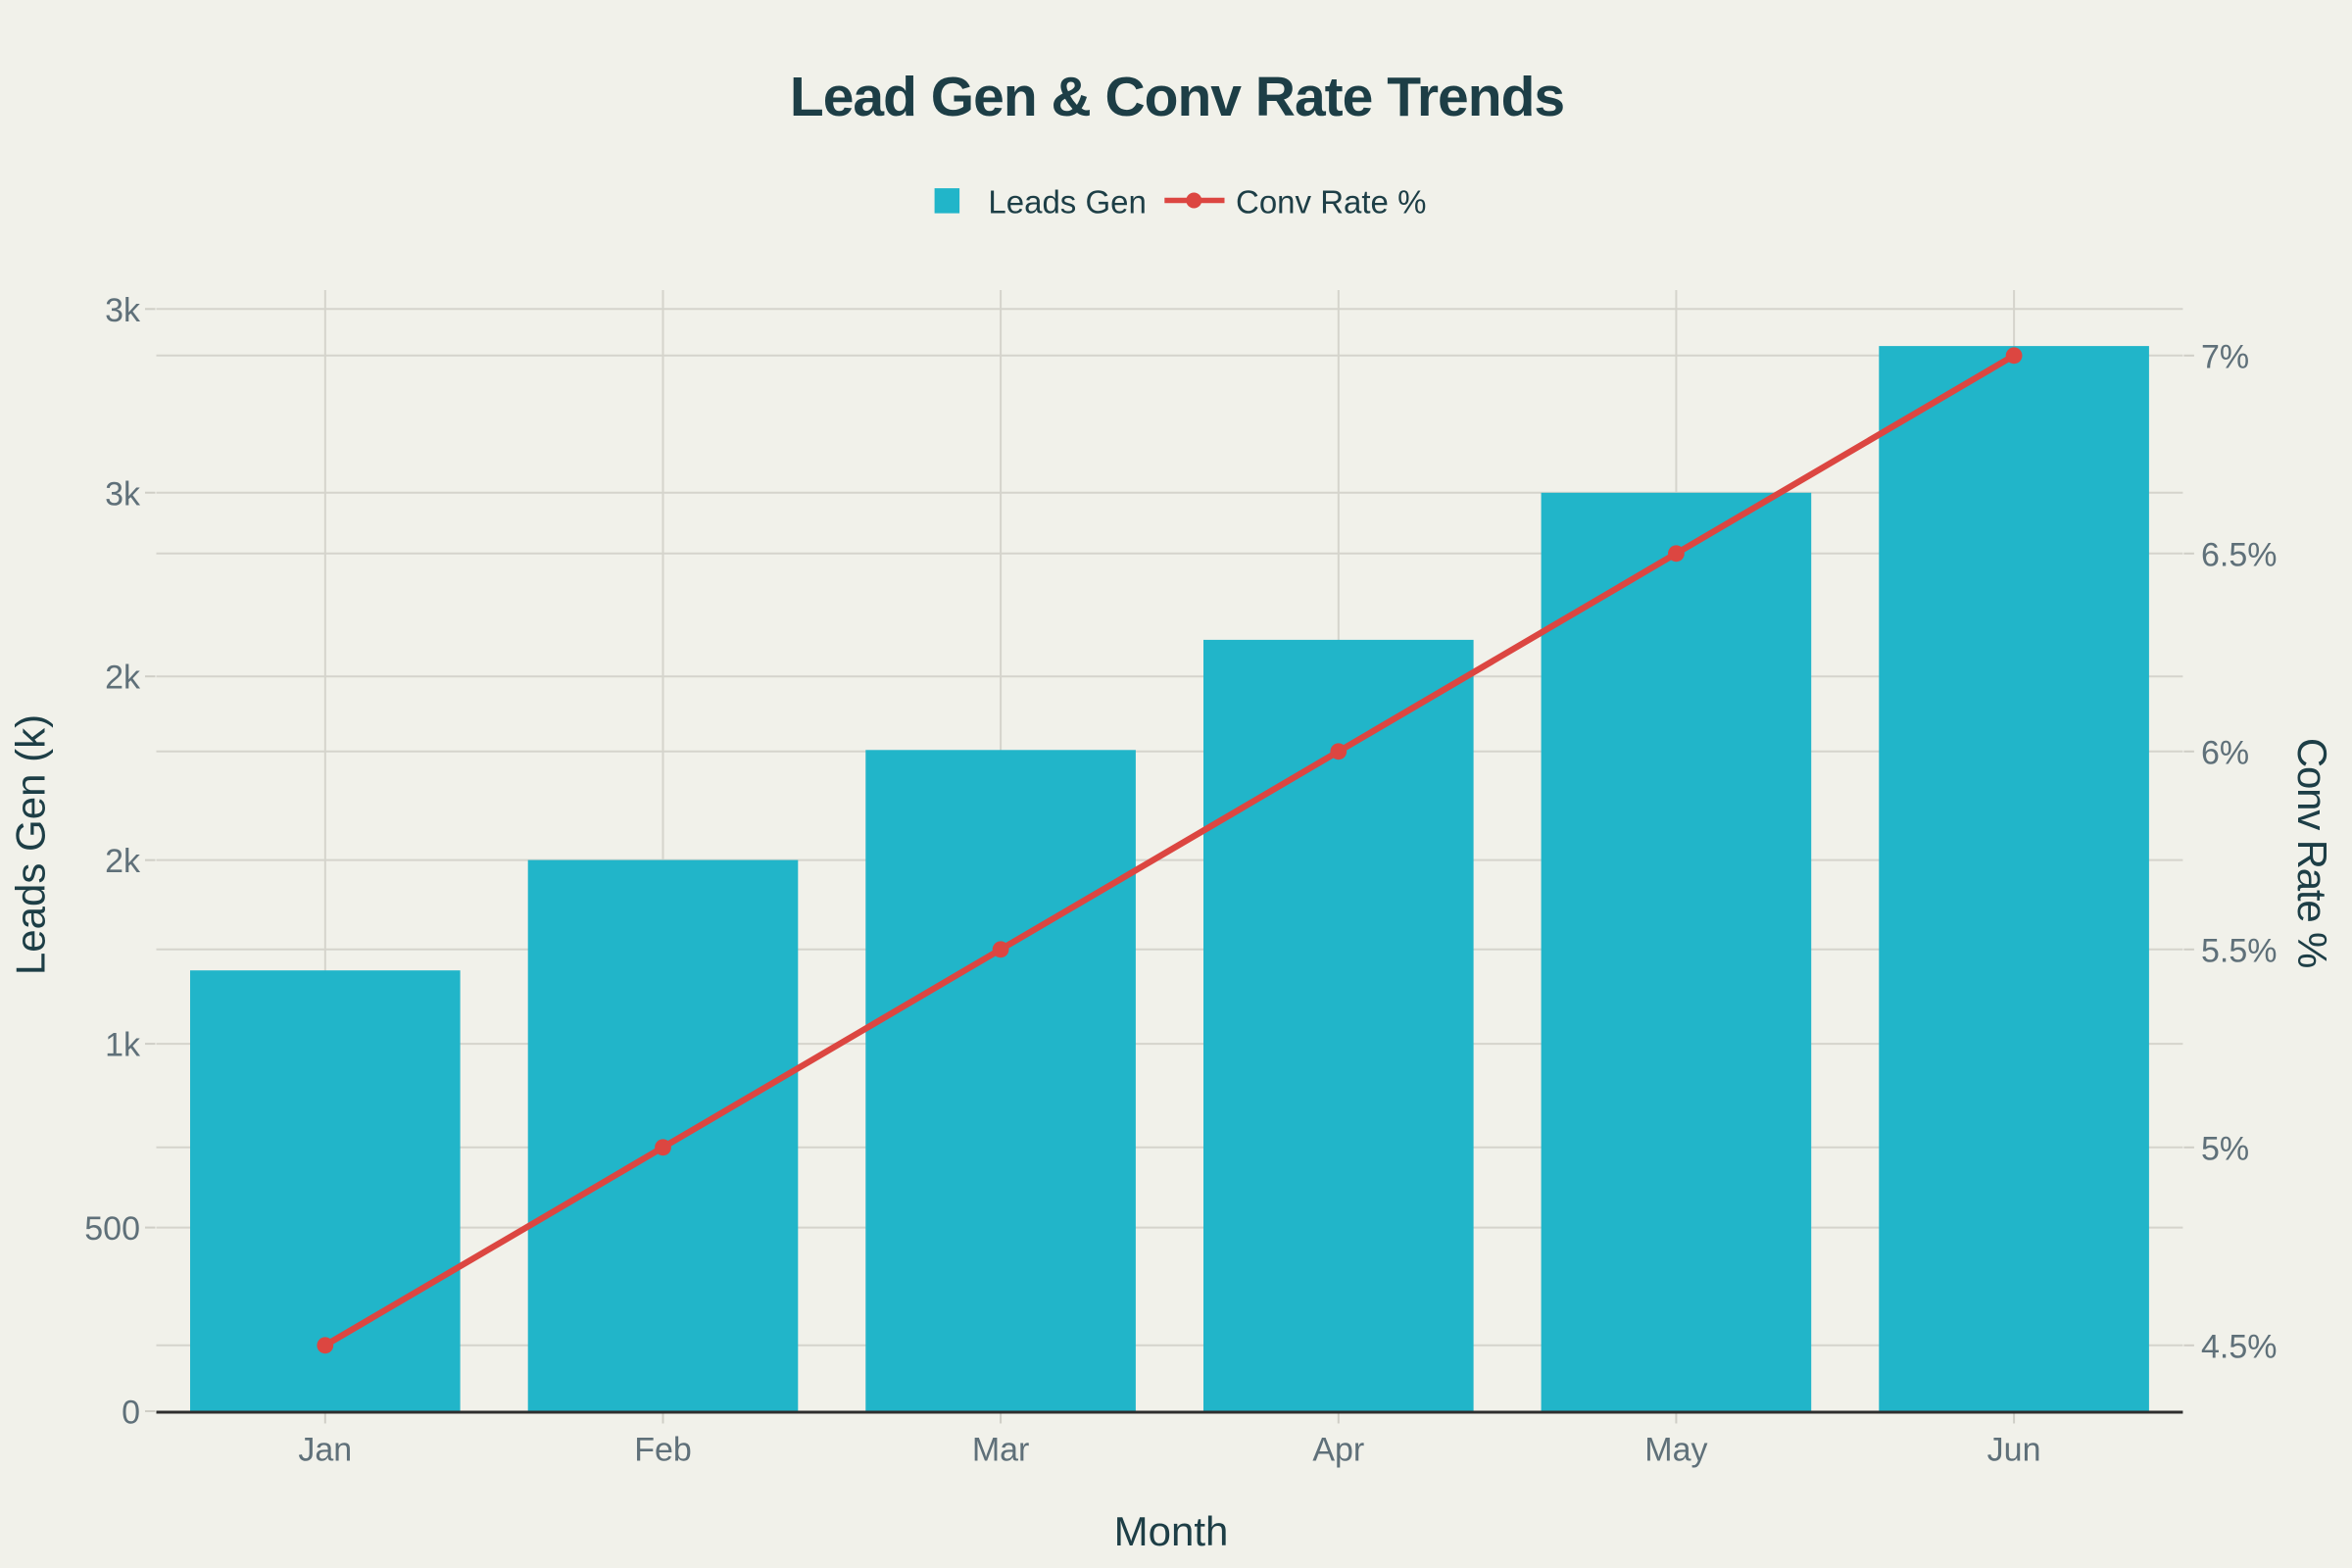 This screenshot has width=2352, height=1568. I want to click on svg-text: Leads Gen (k), so click(30, 844).